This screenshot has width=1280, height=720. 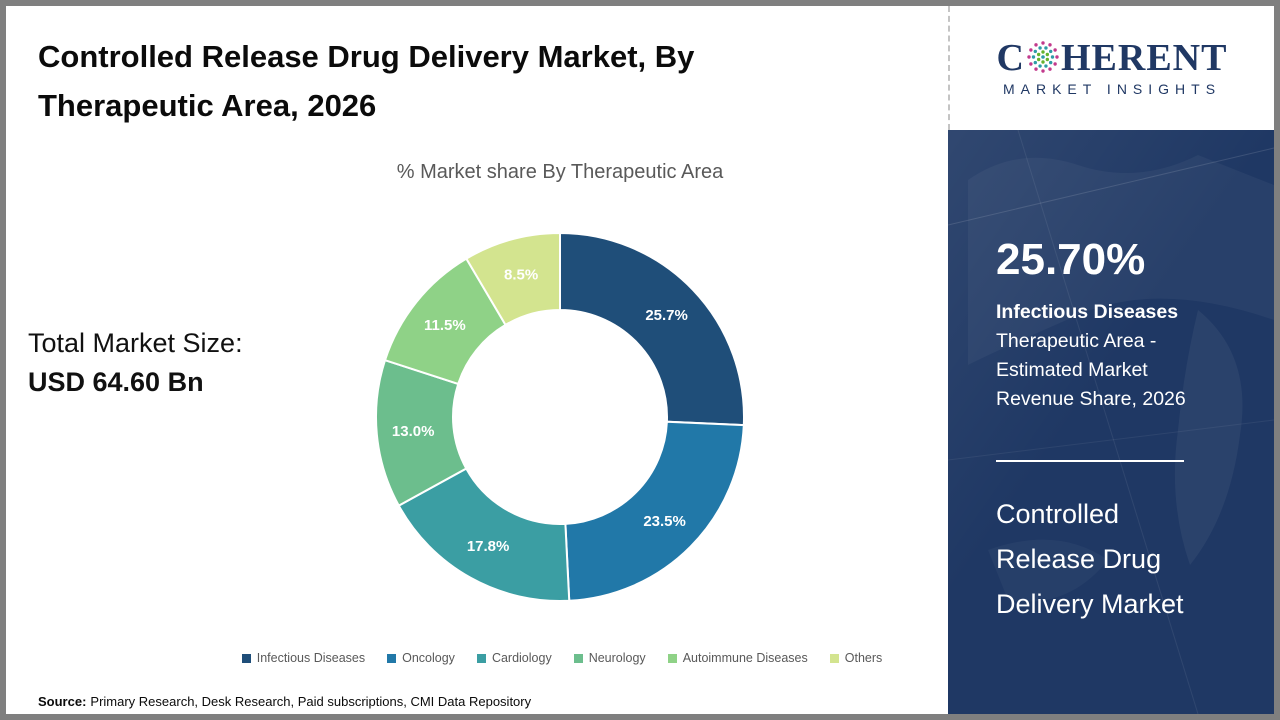 I want to click on legend-item-neurology: Neurology, so click(x=609, y=658).